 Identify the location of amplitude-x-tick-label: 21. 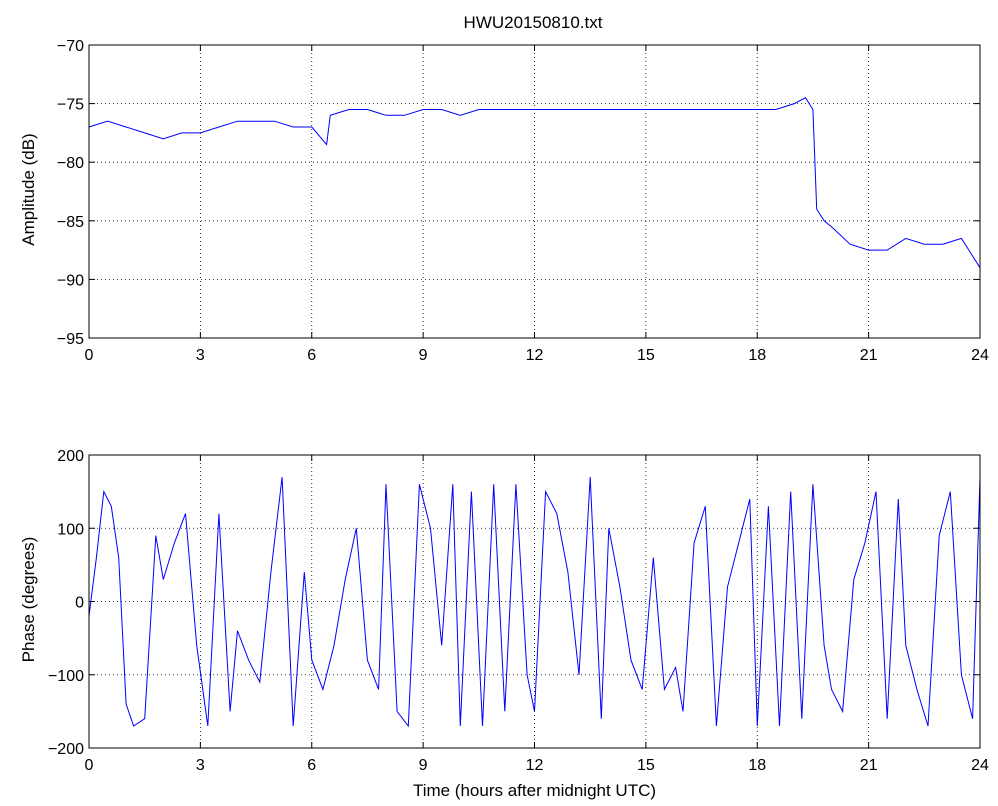
(869, 355).